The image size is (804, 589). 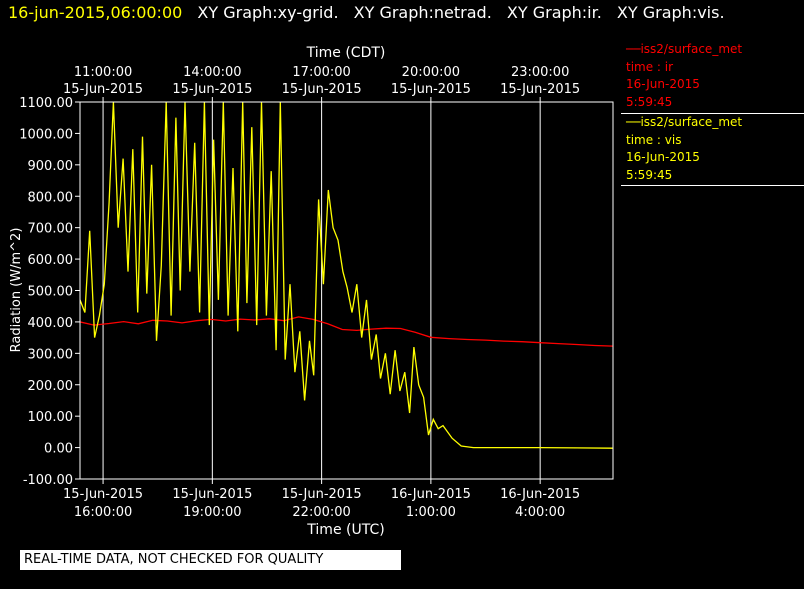 What do you see at coordinates (51, 292) in the screenshot?
I see `y-tick-label: 500.00` at bounding box center [51, 292].